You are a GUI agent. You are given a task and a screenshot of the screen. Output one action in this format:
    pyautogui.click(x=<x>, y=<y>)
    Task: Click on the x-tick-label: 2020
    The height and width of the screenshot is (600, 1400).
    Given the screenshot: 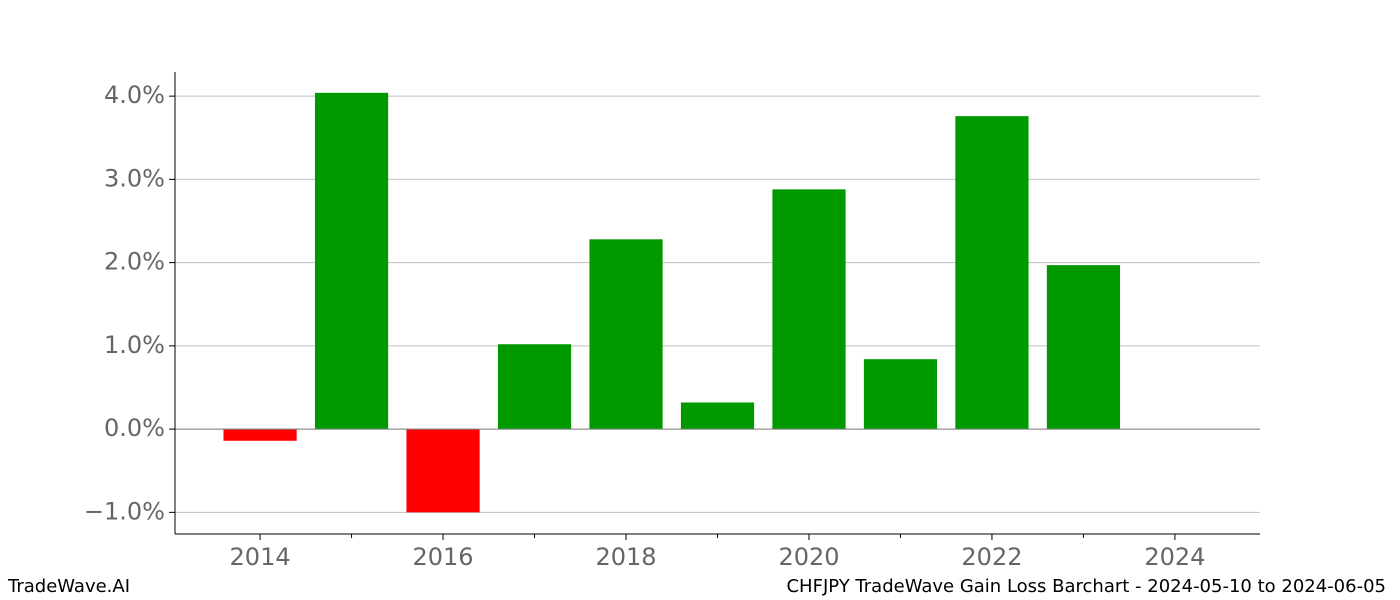 What is the action you would take?
    pyautogui.click(x=808, y=557)
    